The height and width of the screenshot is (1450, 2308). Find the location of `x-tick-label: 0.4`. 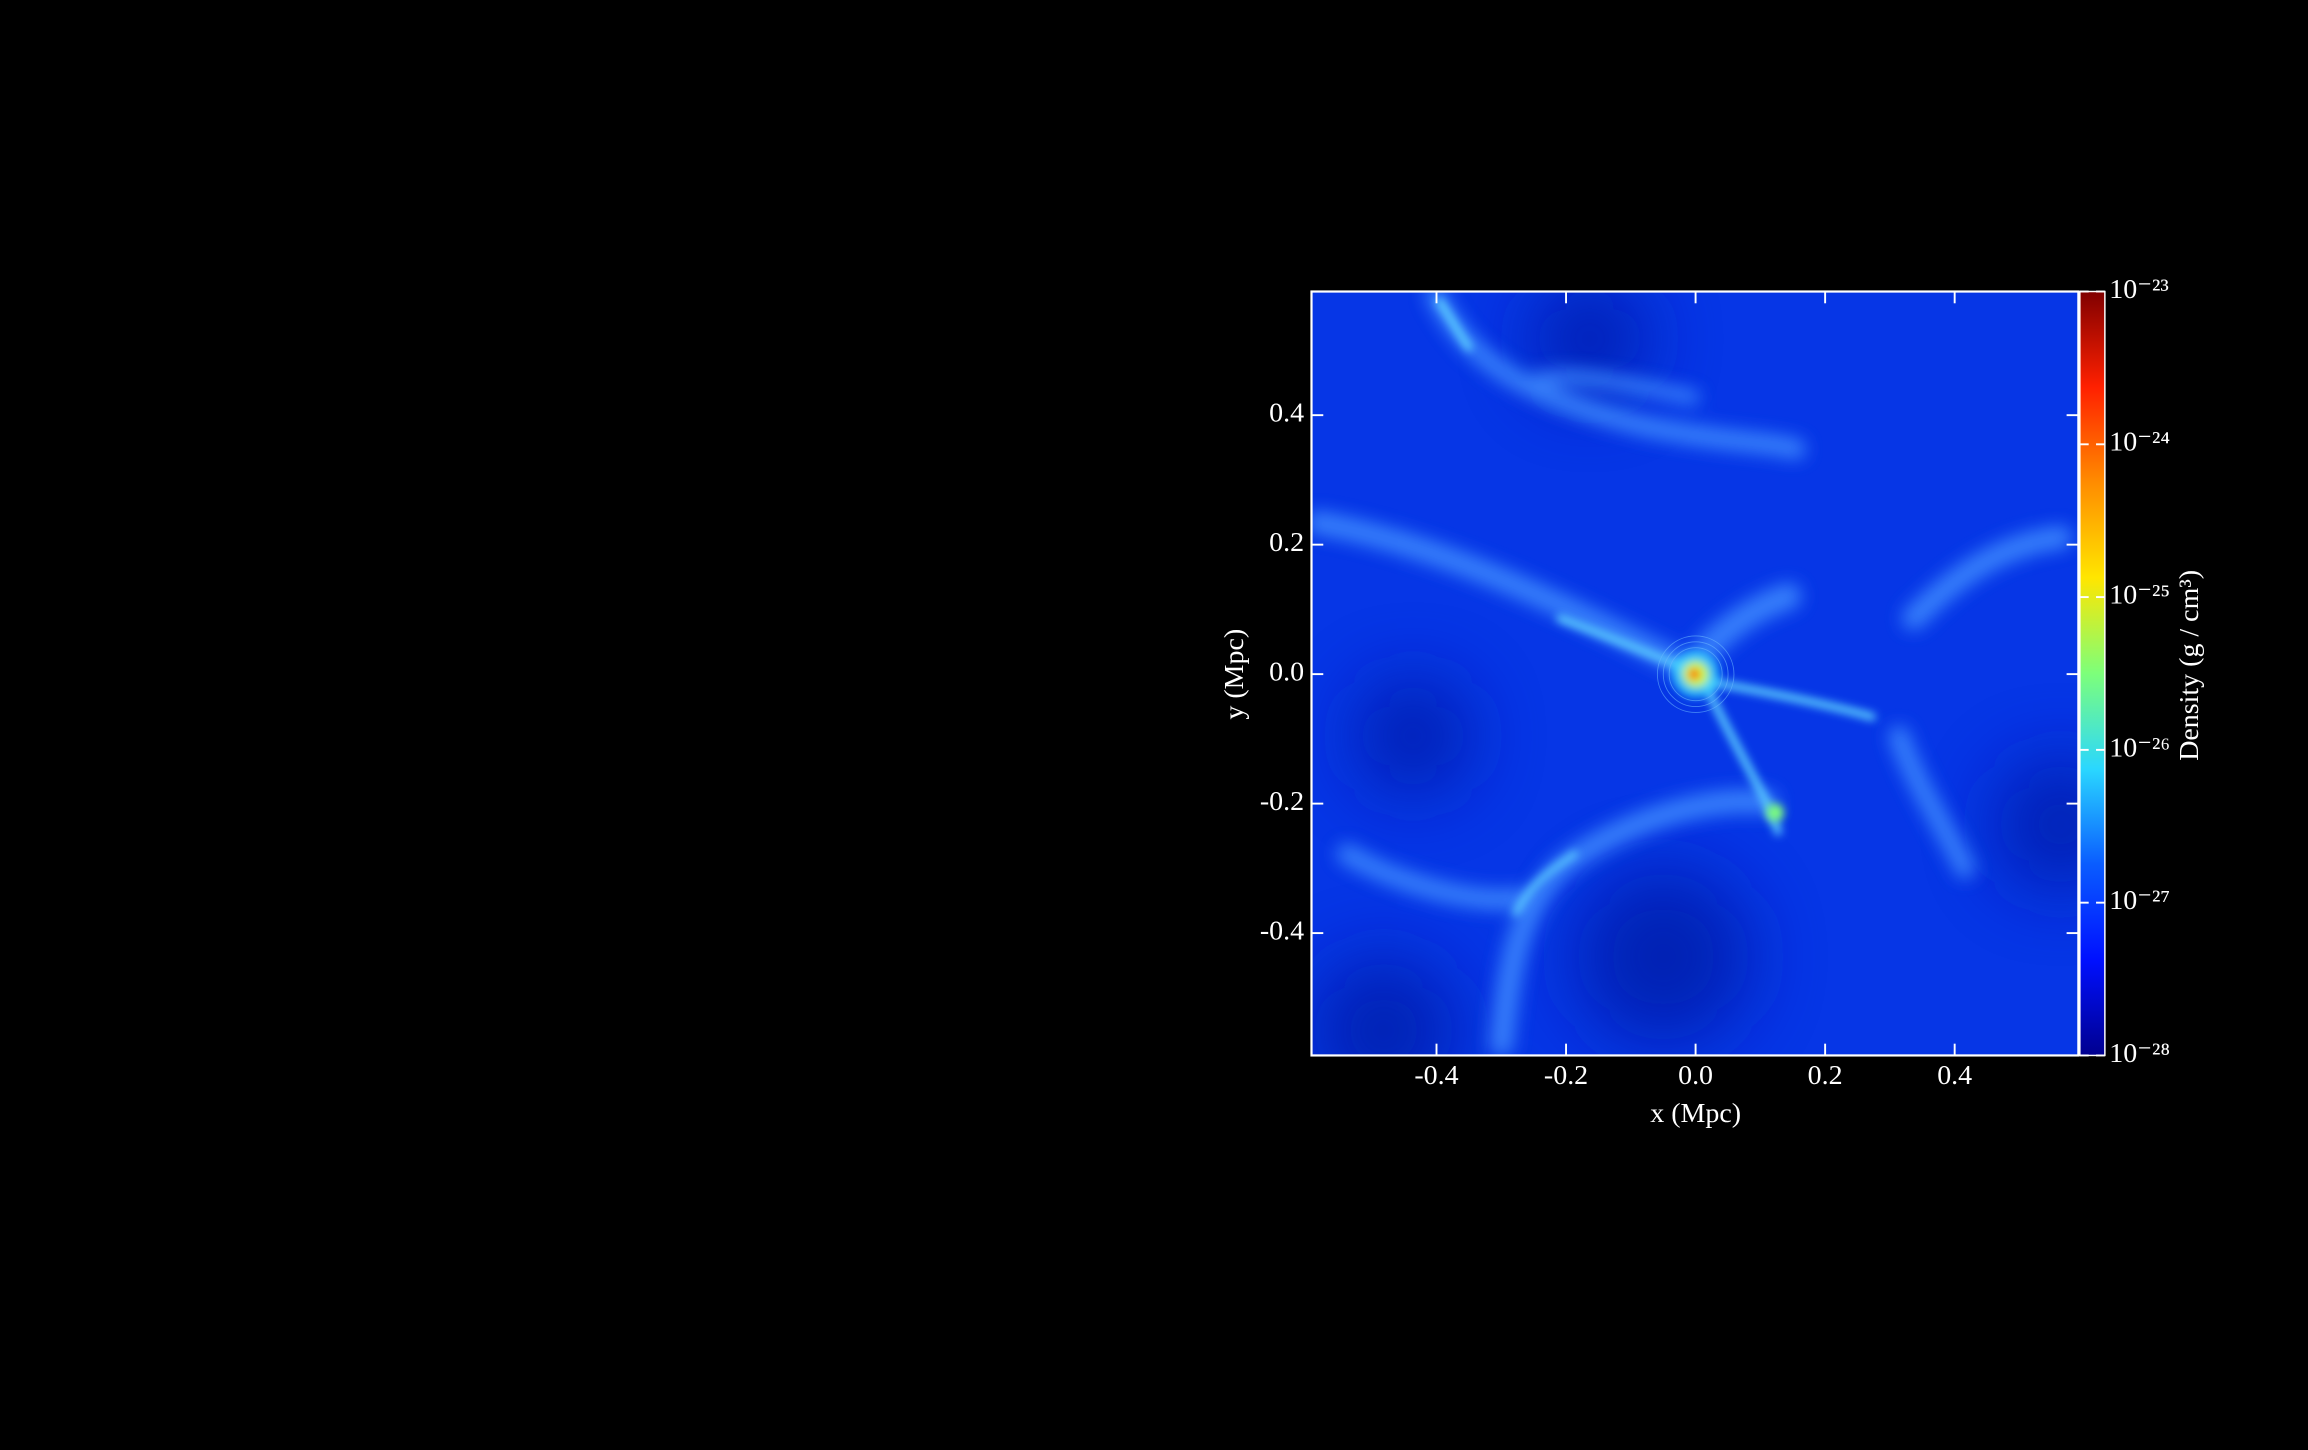

x-tick-label: 0.4 is located at coordinates (1954, 1075).